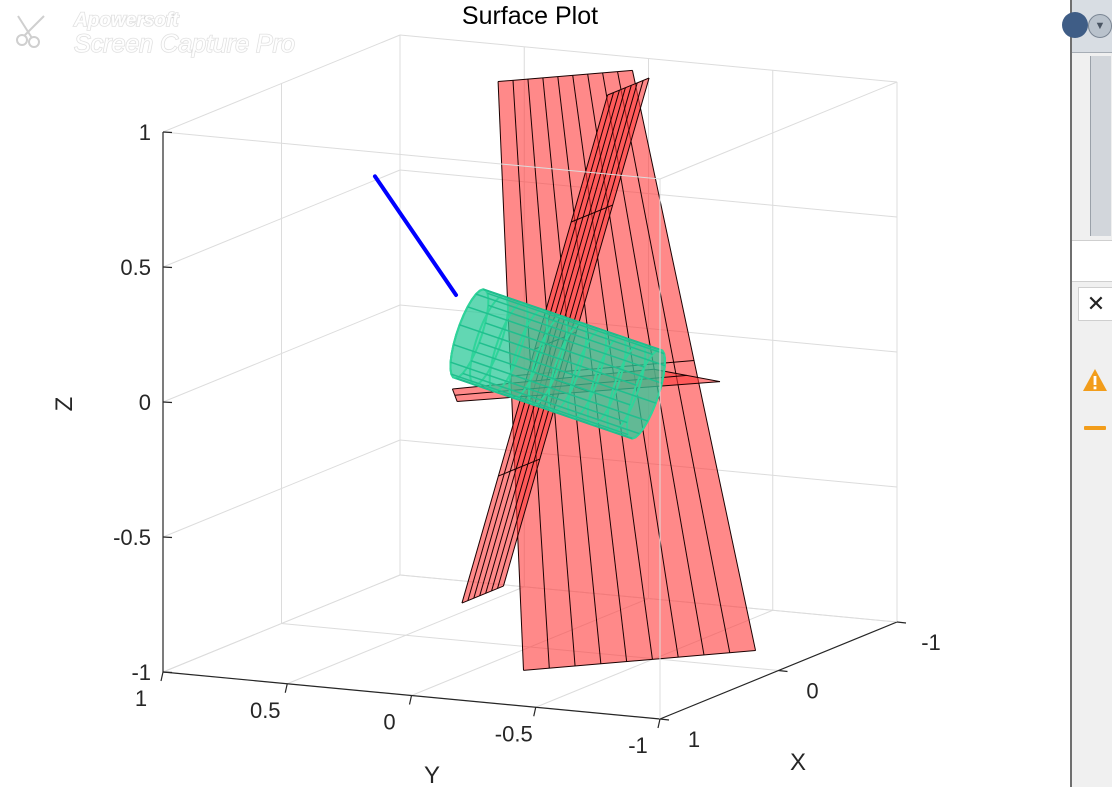 The width and height of the screenshot is (1112, 787). Describe the element at coordinates (1100, 146) in the screenshot. I see `scrollbar` at that location.